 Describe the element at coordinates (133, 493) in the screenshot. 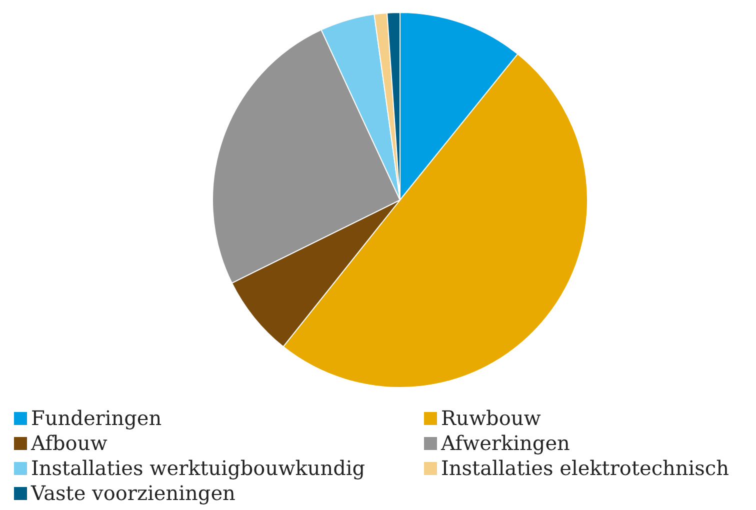

I see `legend-label: Vaste voorzieningen` at that location.